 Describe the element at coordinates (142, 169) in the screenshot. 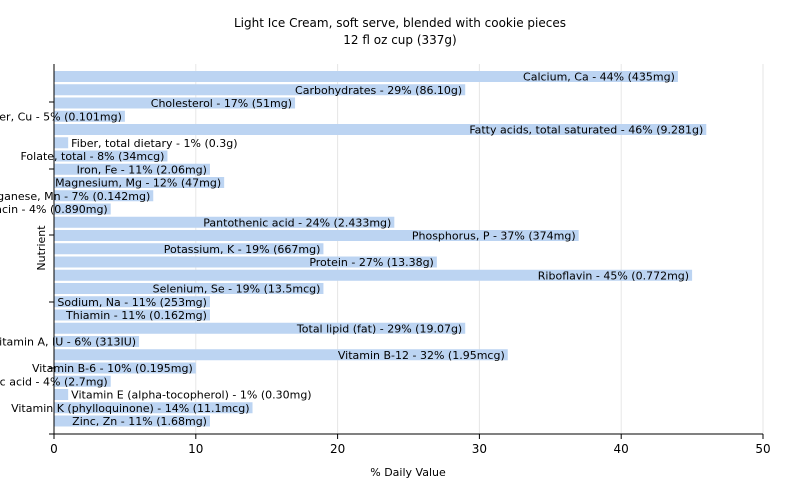

I see `bar-data-label: Iron, Fe - 11% (2.06mg)` at that location.